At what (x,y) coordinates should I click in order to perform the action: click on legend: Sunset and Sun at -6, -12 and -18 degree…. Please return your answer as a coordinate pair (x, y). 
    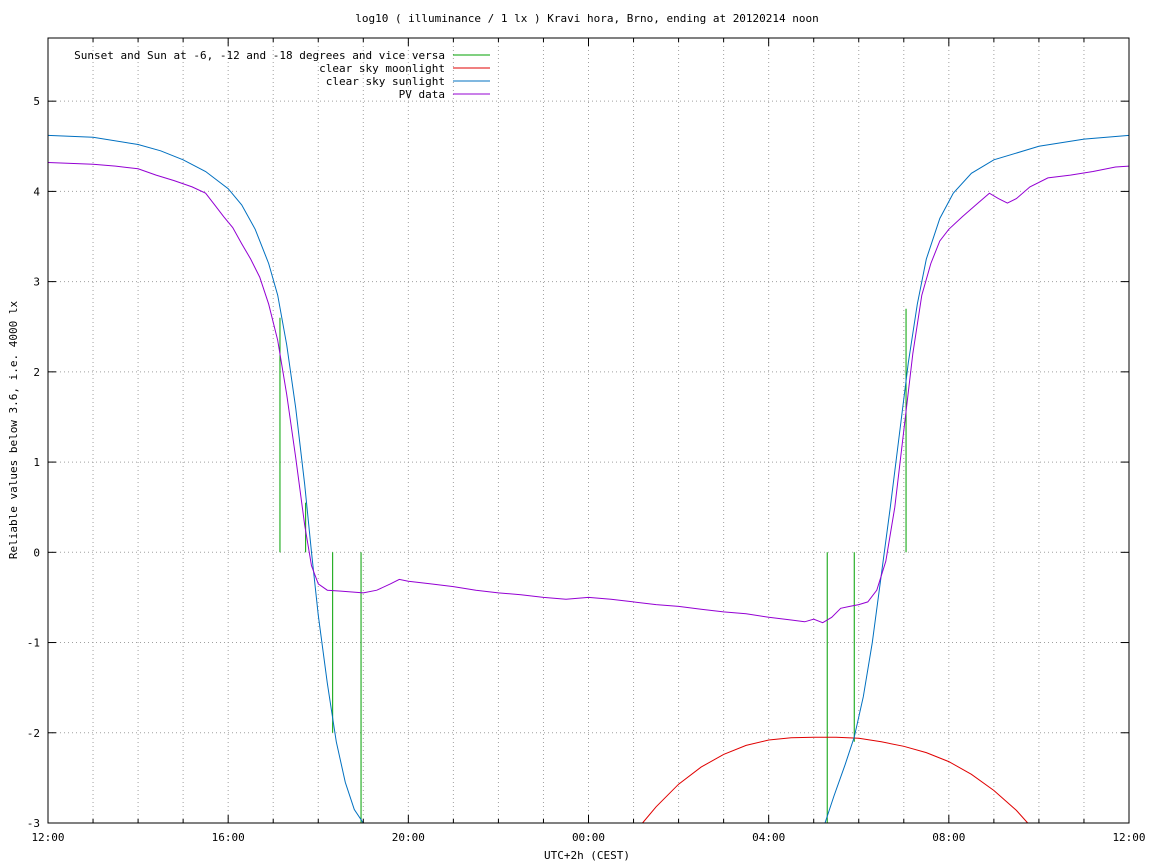
    Looking at the image, I should click on (282, 75).